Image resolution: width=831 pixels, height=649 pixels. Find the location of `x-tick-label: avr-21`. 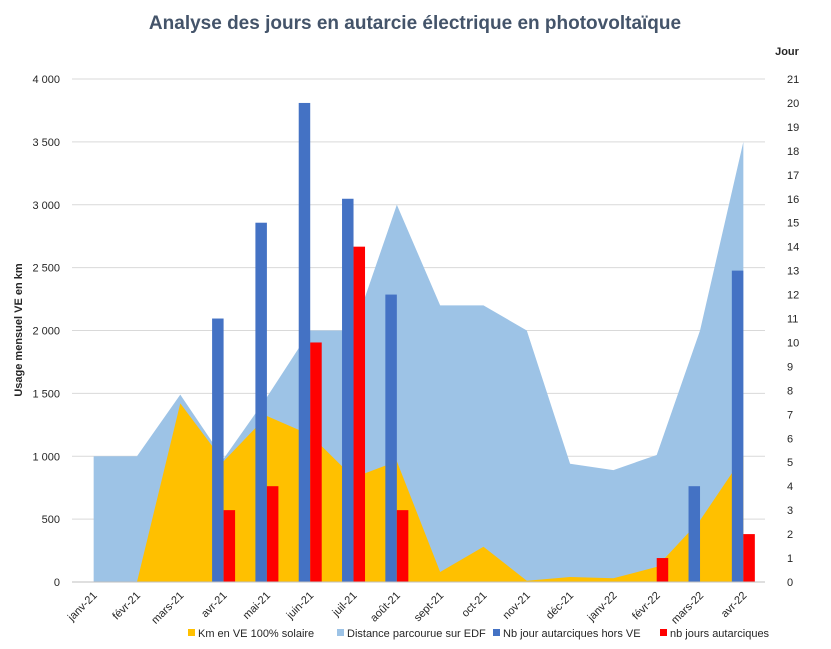

x-tick-label: avr-21 is located at coordinates (214, 605).